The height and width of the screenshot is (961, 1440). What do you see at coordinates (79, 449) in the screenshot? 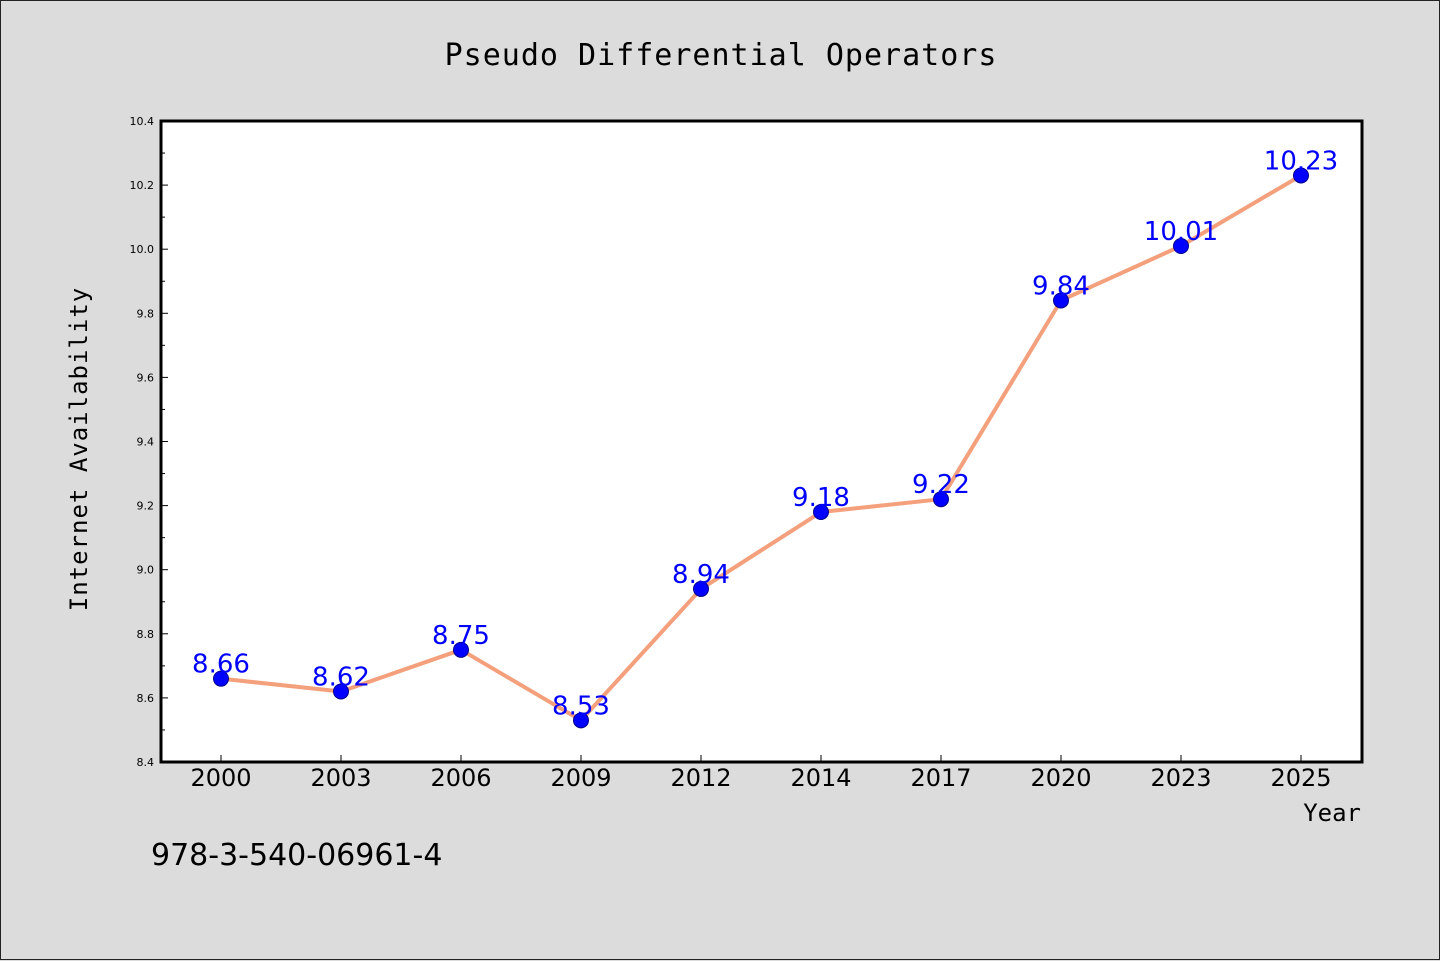
I see `y-axis-label: Internet Availability` at bounding box center [79, 449].